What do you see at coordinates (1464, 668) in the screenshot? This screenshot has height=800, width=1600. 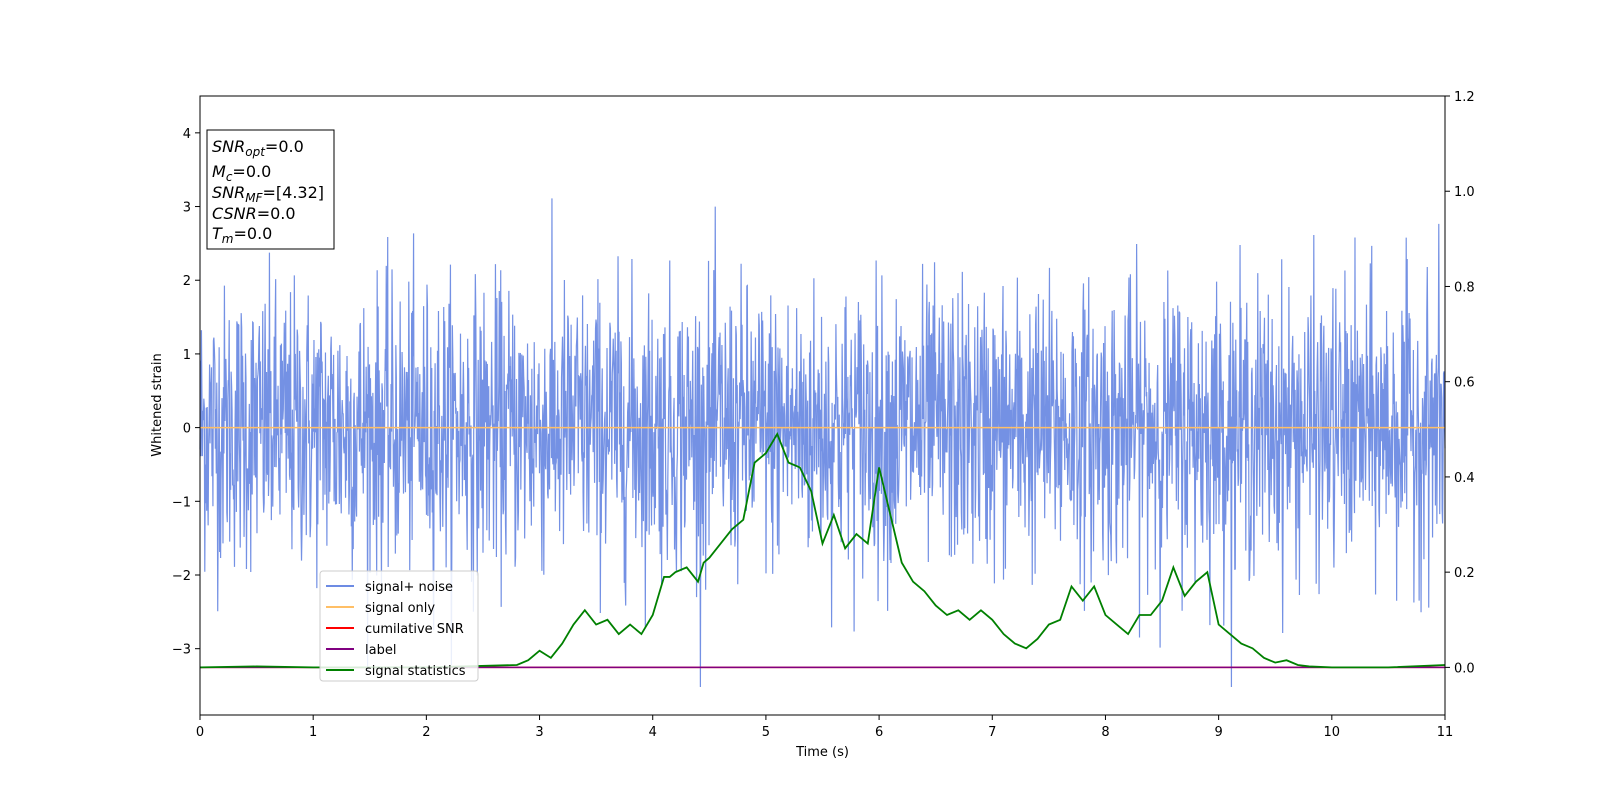 I see `y2-tick-label: 0.0` at bounding box center [1464, 668].